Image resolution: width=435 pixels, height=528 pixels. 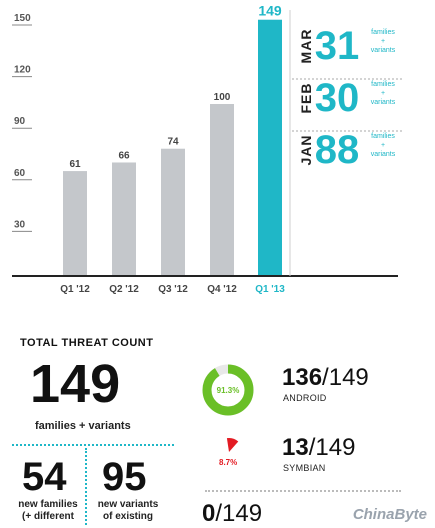 What do you see at coordinates (319, 447) in the screenshot?
I see `symbian-ratio: 13/149` at bounding box center [319, 447].